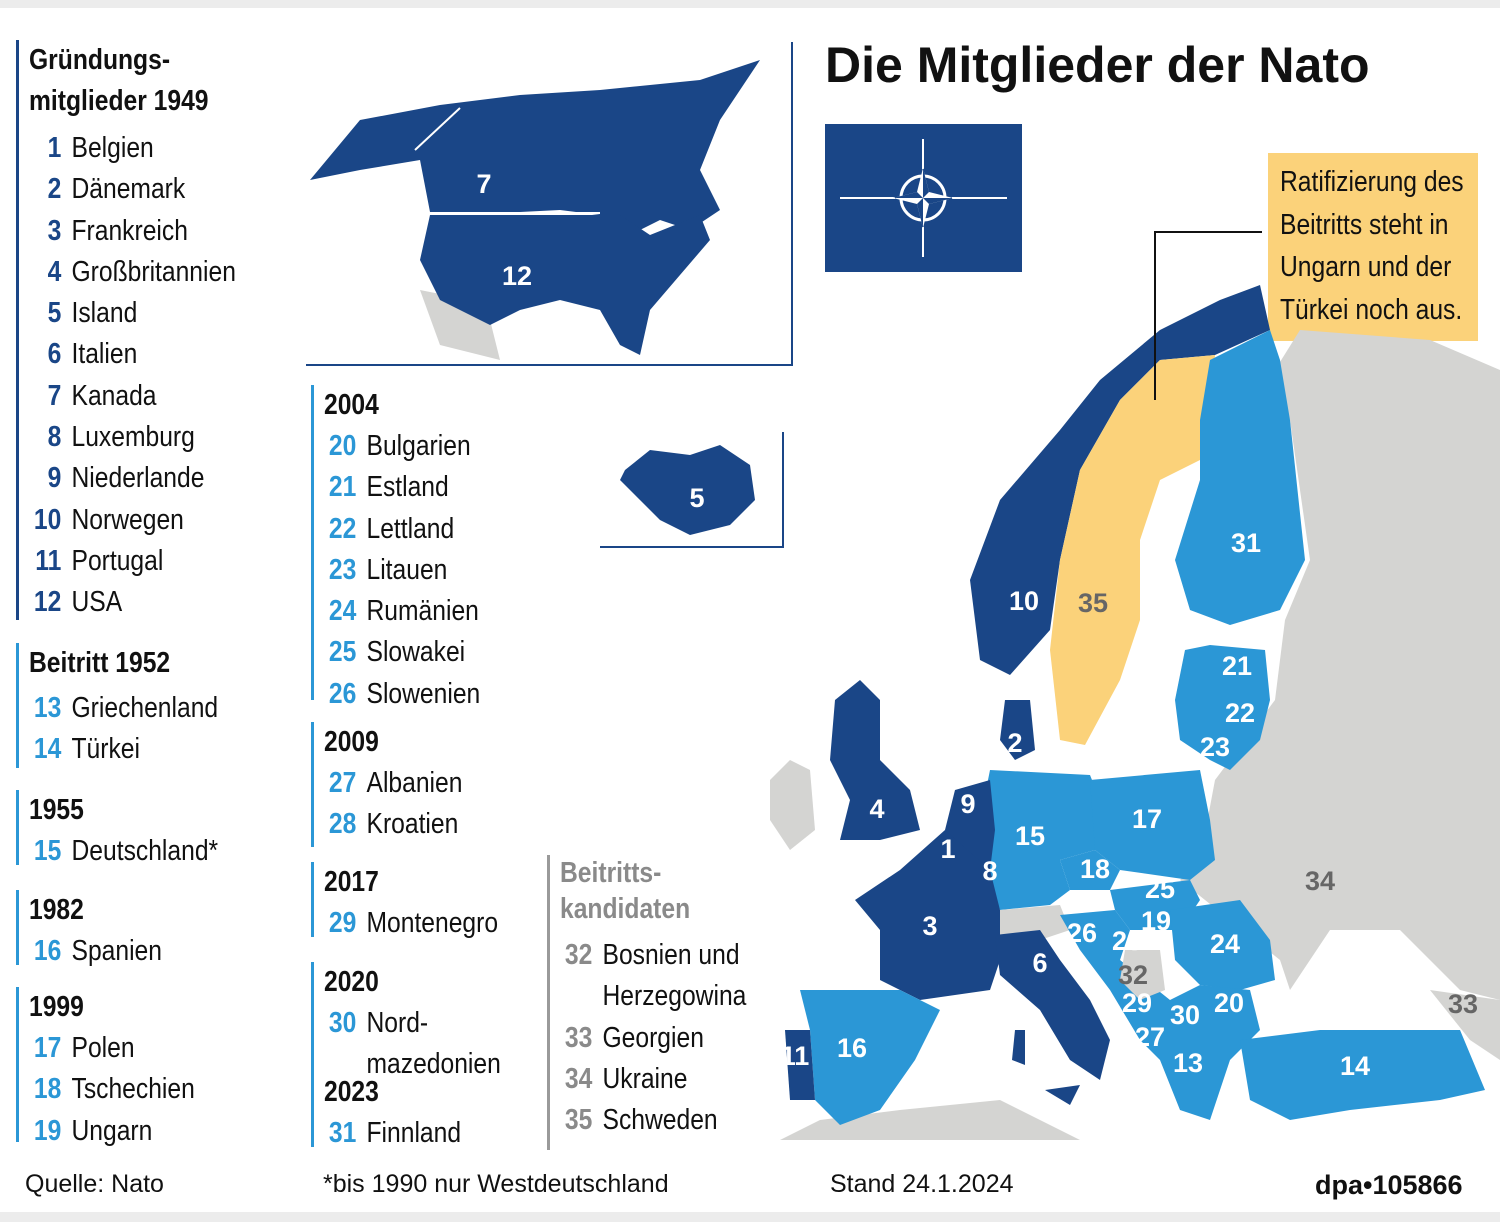 The height and width of the screenshot is (1222, 1500). What do you see at coordinates (653, 1120) in the screenshot?
I see `list-item: 35 Schweden` at bounding box center [653, 1120].